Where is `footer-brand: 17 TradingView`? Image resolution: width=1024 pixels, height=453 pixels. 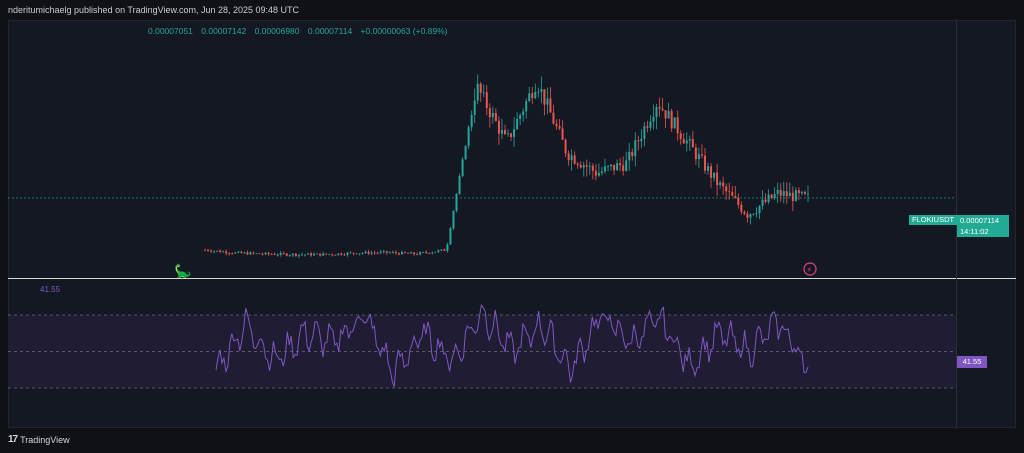
footer-brand: 17 TradingView is located at coordinates (39, 439).